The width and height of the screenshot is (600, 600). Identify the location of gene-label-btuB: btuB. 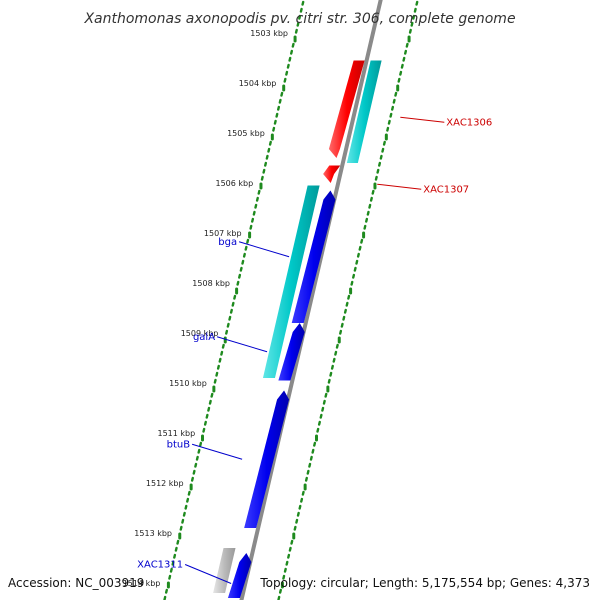
(179, 444).